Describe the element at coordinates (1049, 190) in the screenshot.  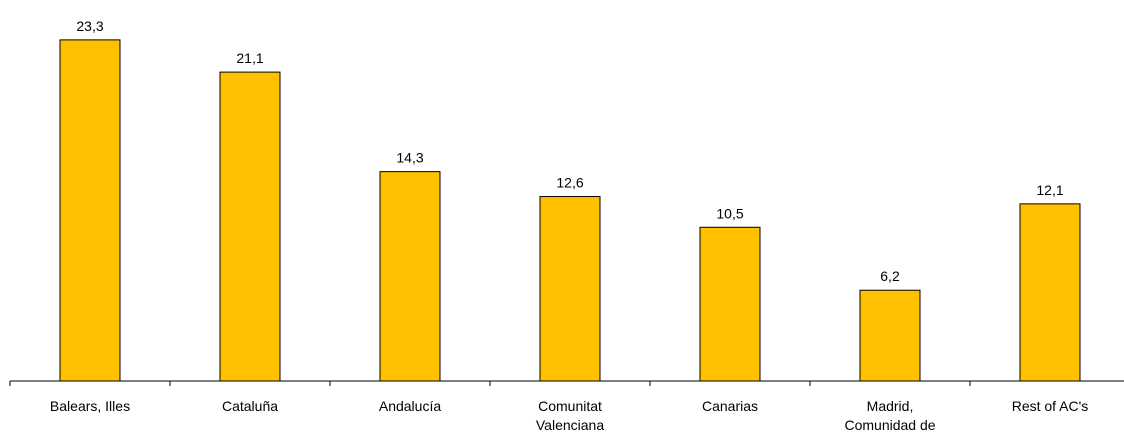
I see `data-label-7: 12,1` at that location.